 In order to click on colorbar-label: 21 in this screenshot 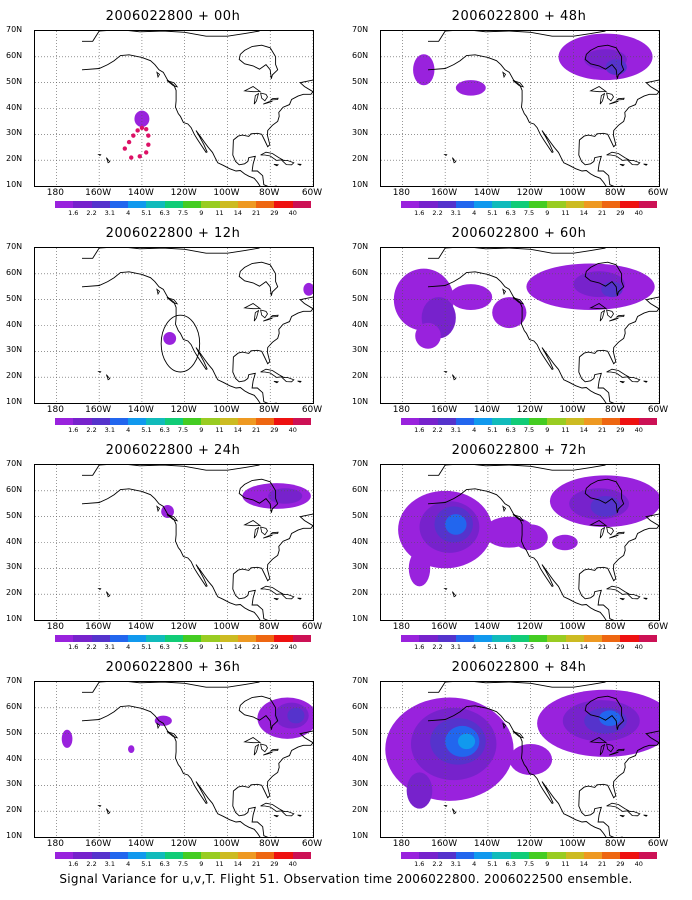, I will do `click(602, 213)`.